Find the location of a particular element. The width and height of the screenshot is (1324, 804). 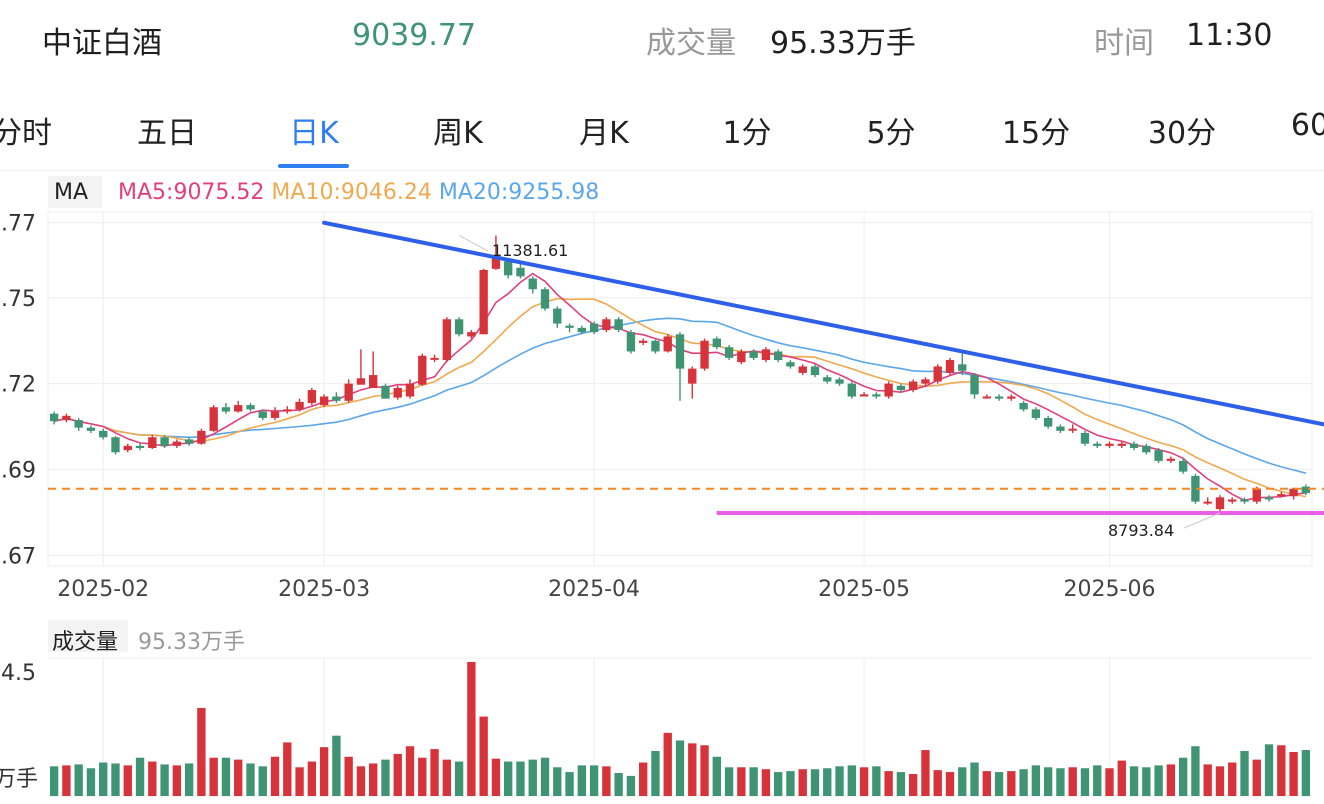

price-axis-label: .77 is located at coordinates (18, 224).